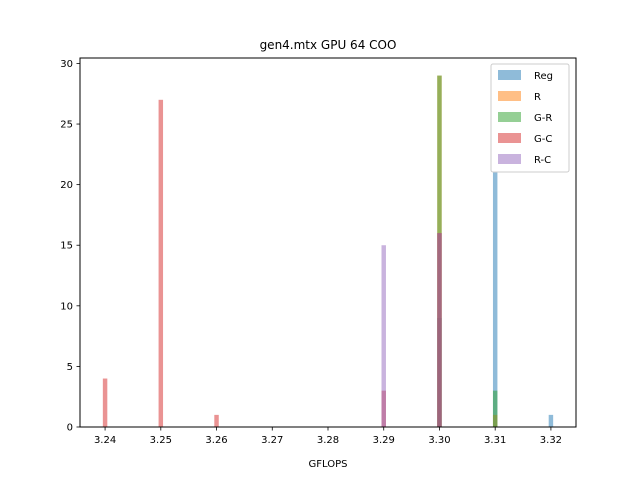 This screenshot has width=640, height=480. Describe the element at coordinates (66, 246) in the screenshot. I see `y-tick-label: 15` at that location.